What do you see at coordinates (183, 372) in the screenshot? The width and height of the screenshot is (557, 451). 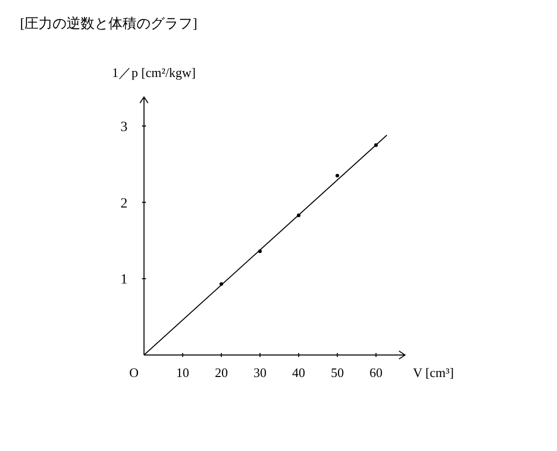 I see `x-tick-label: 10` at bounding box center [183, 372].